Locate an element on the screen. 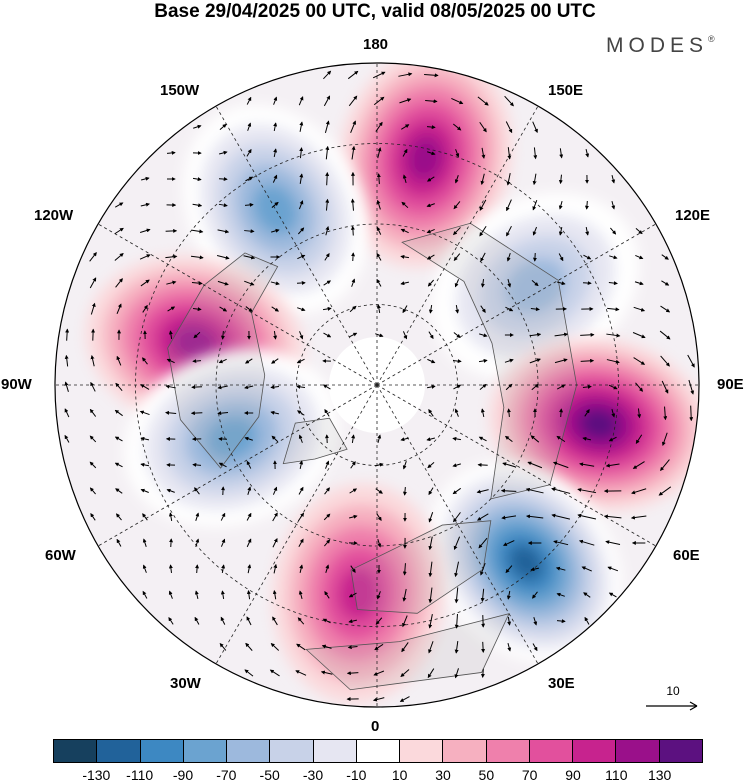 This screenshot has width=750, height=783. colorbar-tick-label: -50 is located at coordinates (269, 775).